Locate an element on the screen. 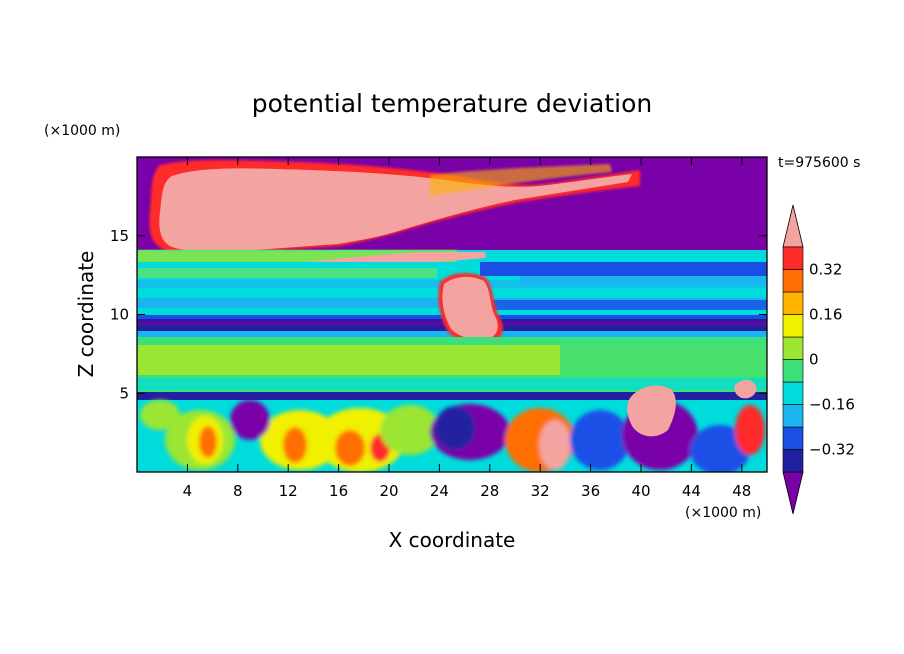 The width and height of the screenshot is (904, 654). colorbar-max-triangle is located at coordinates (793, 226).